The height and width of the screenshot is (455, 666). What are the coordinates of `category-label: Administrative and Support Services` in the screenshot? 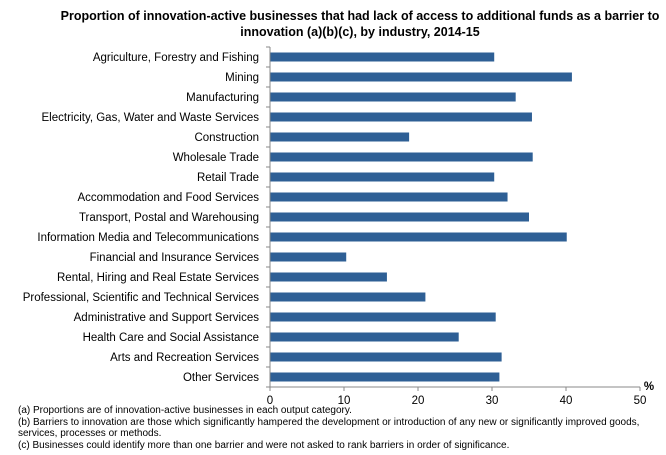 It's located at (167, 318).